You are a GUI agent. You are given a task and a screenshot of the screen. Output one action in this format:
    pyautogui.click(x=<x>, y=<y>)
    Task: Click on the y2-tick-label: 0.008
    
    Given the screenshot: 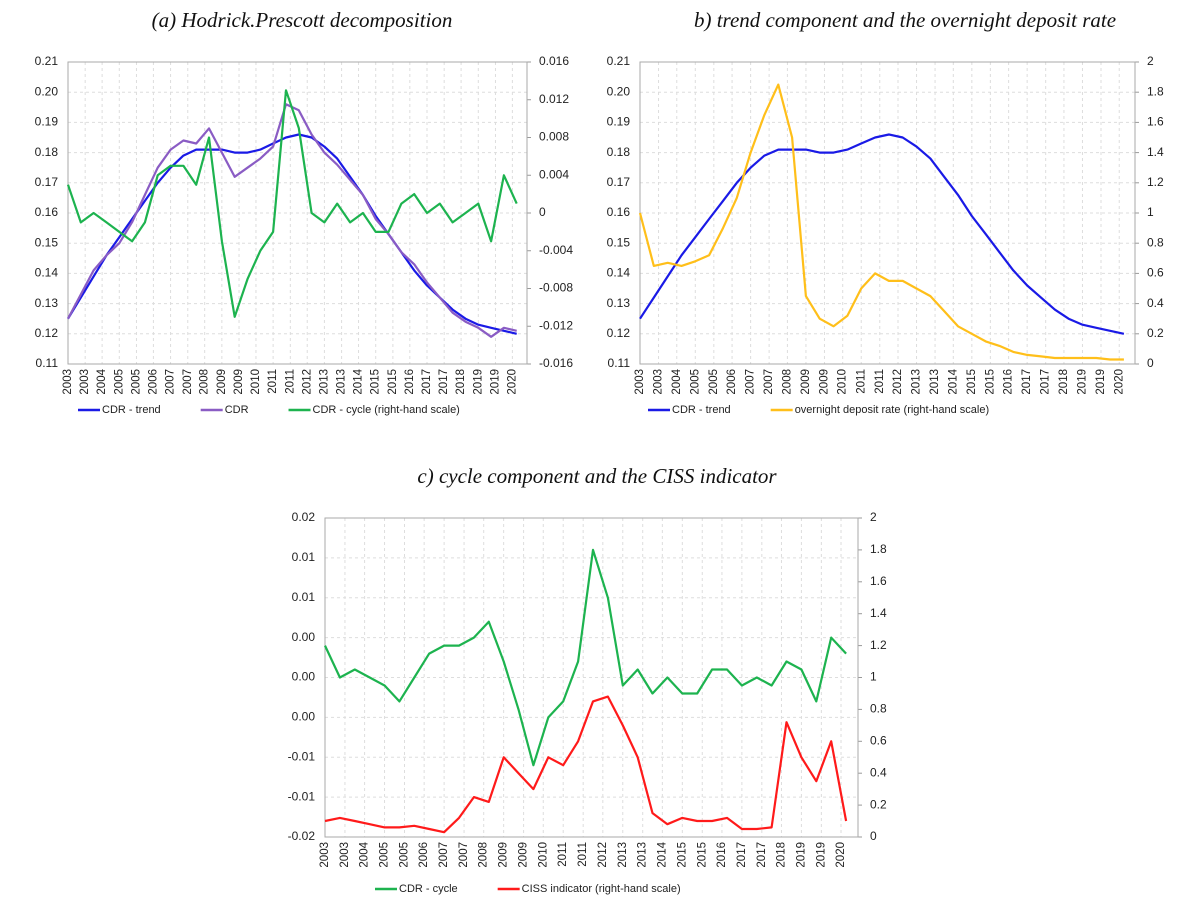 What is the action you would take?
    pyautogui.click(x=554, y=137)
    